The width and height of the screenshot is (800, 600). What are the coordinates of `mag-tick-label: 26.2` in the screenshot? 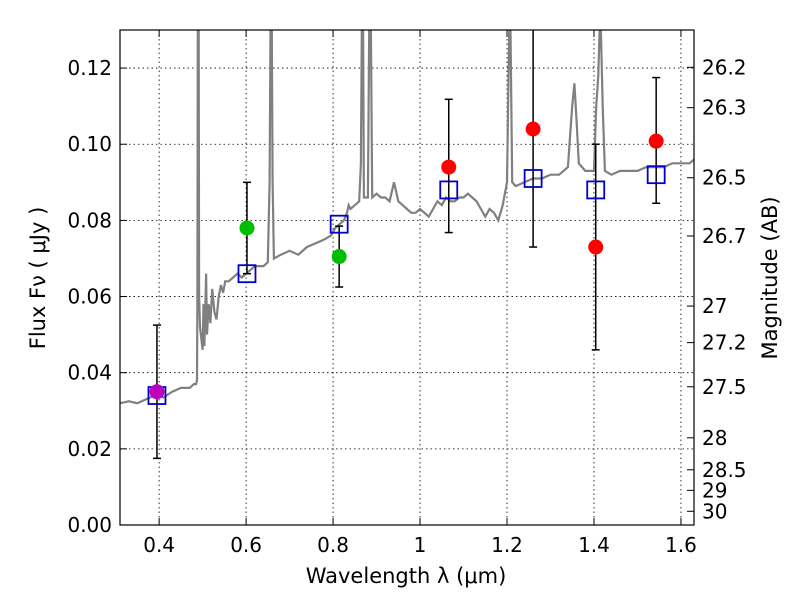 It's located at (724, 67).